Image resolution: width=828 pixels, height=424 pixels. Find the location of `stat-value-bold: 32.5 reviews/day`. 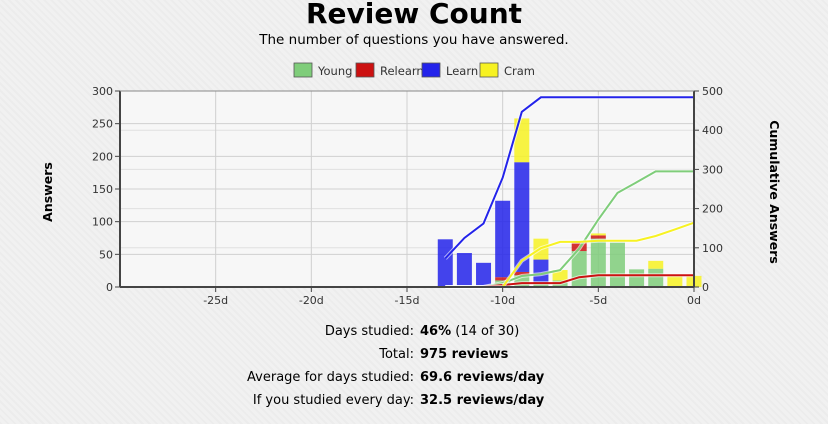

stat-value-bold: 32.5 reviews/day is located at coordinates (482, 400).